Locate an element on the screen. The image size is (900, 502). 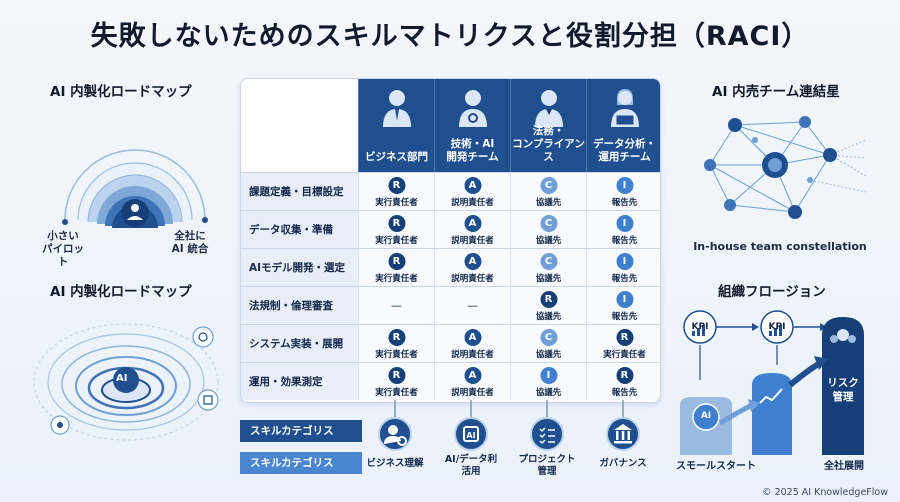
skill-label-project: プロジェクト 管理 is located at coordinates (547, 465).